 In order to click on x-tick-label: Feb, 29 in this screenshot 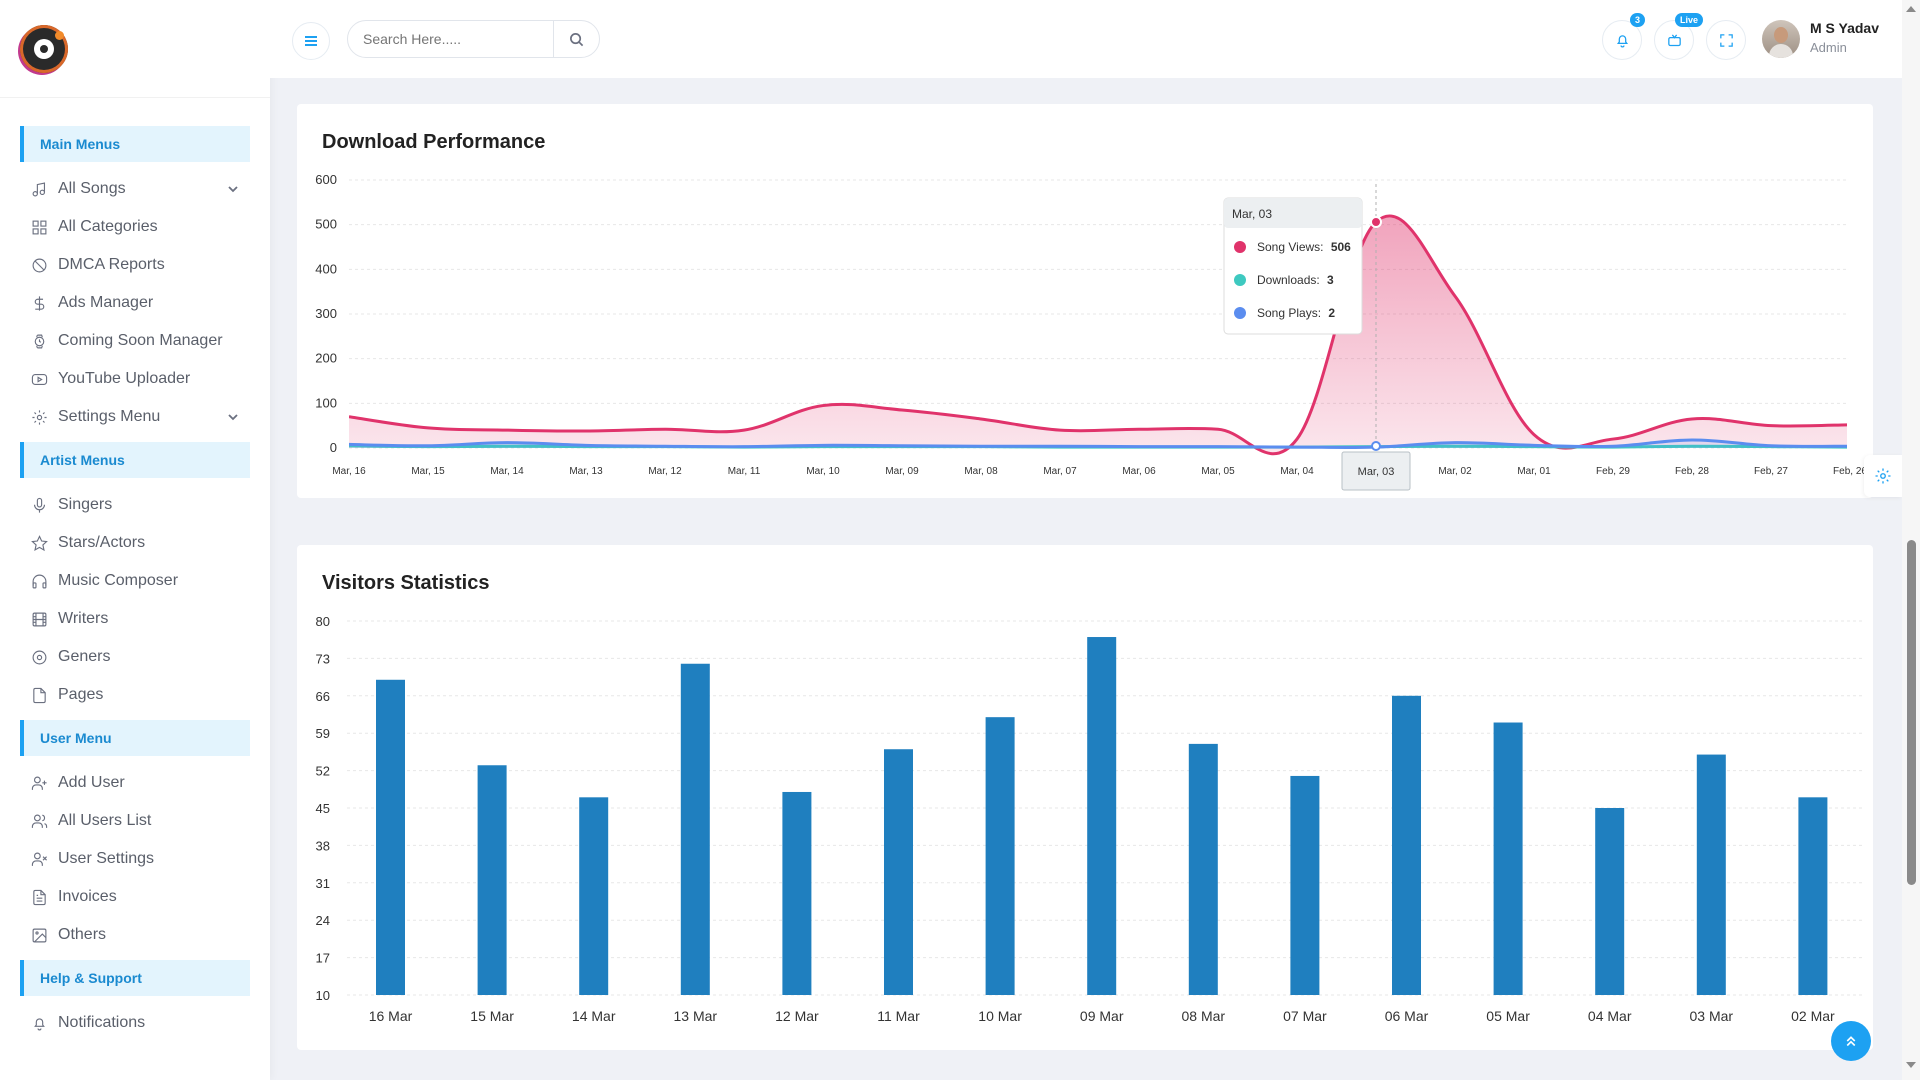, I will do `click(1613, 471)`.